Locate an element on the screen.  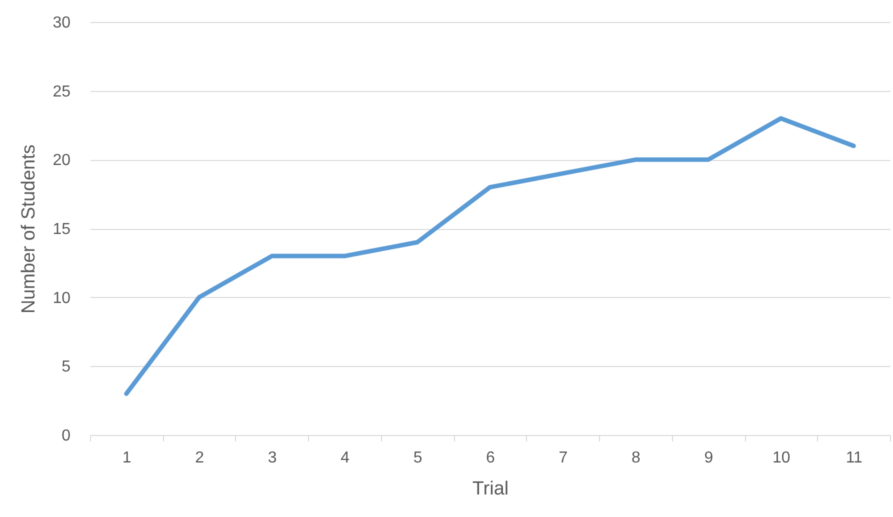
y-tick-label: 0 is located at coordinates (66, 436).